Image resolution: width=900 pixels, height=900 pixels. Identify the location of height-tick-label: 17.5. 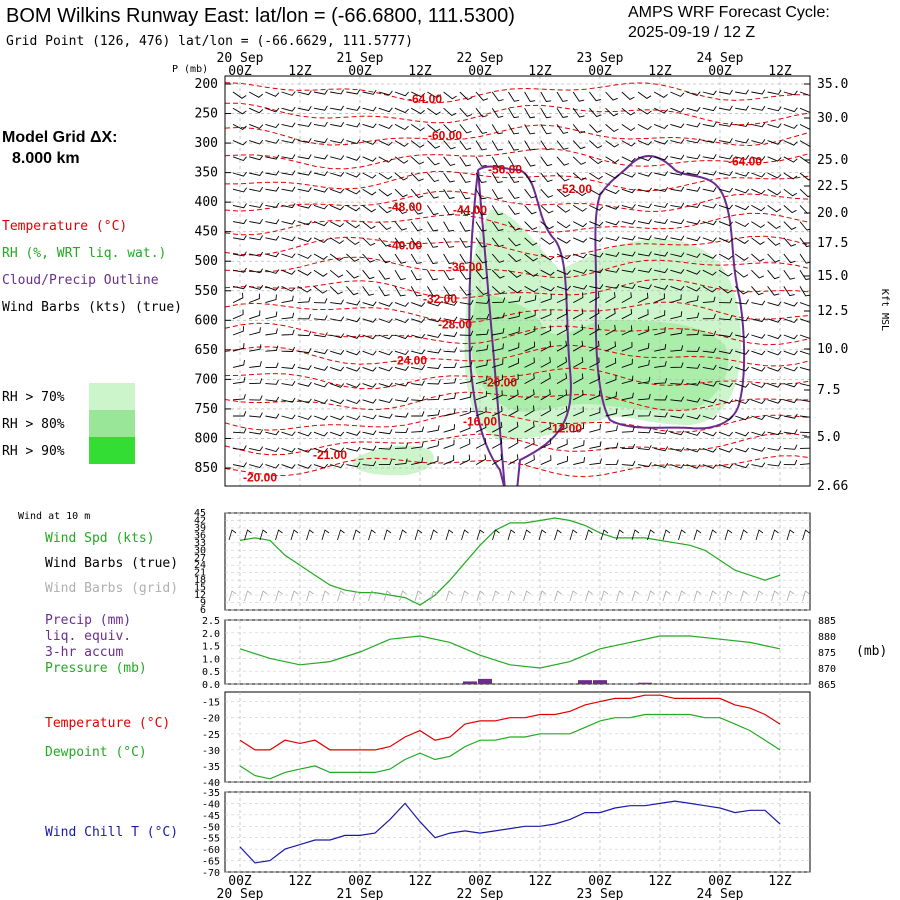
(832, 243).